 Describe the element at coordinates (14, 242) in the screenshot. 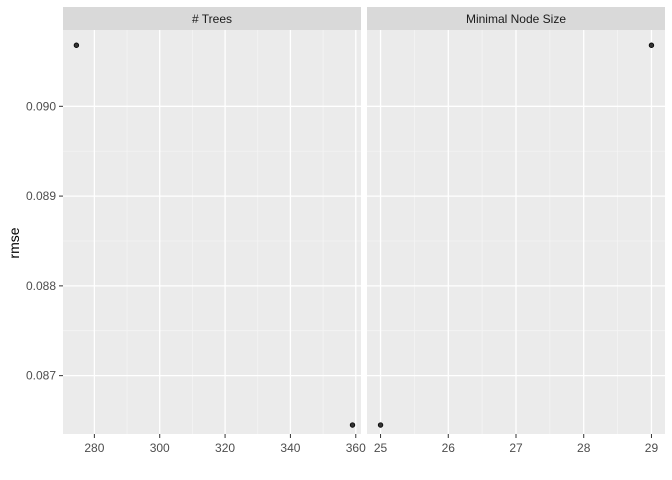

I see `y-axis-title: rmse` at that location.